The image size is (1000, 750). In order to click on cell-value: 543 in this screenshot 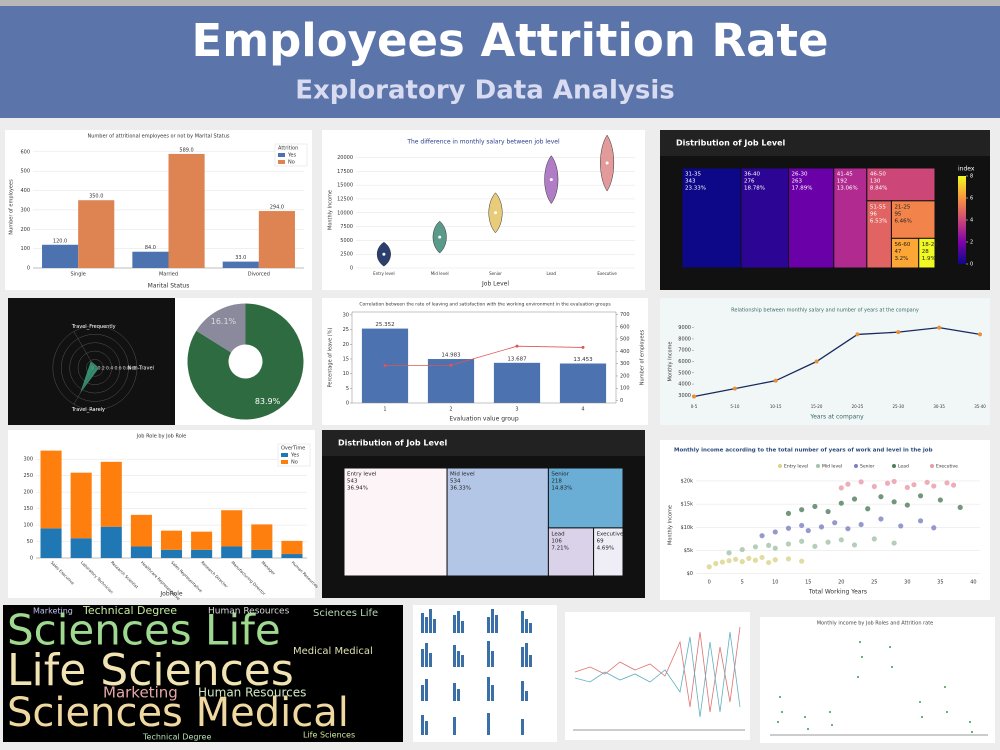, I will do `click(352, 482)`.